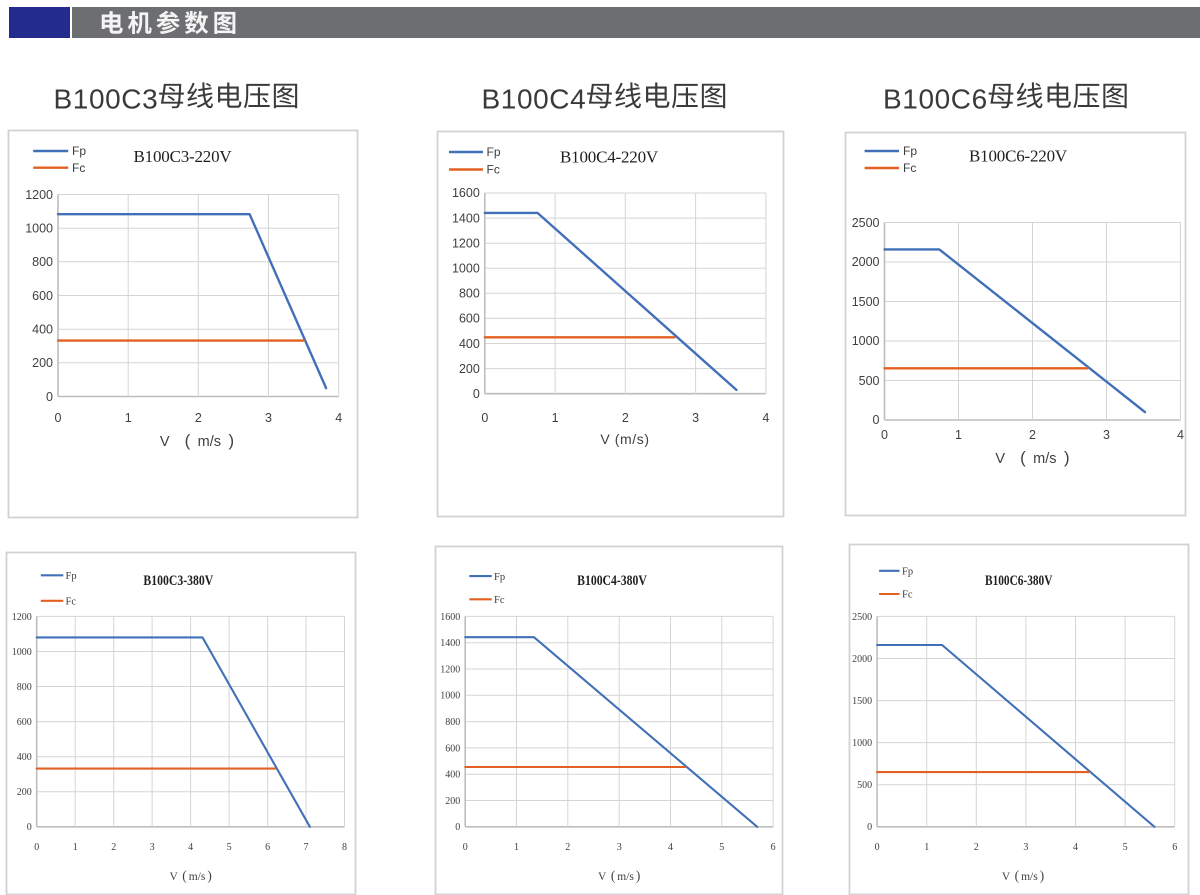 This screenshot has height=895, width=1200. What do you see at coordinates (935, 99) in the screenshot?
I see `svg-text: B100C6` at bounding box center [935, 99].